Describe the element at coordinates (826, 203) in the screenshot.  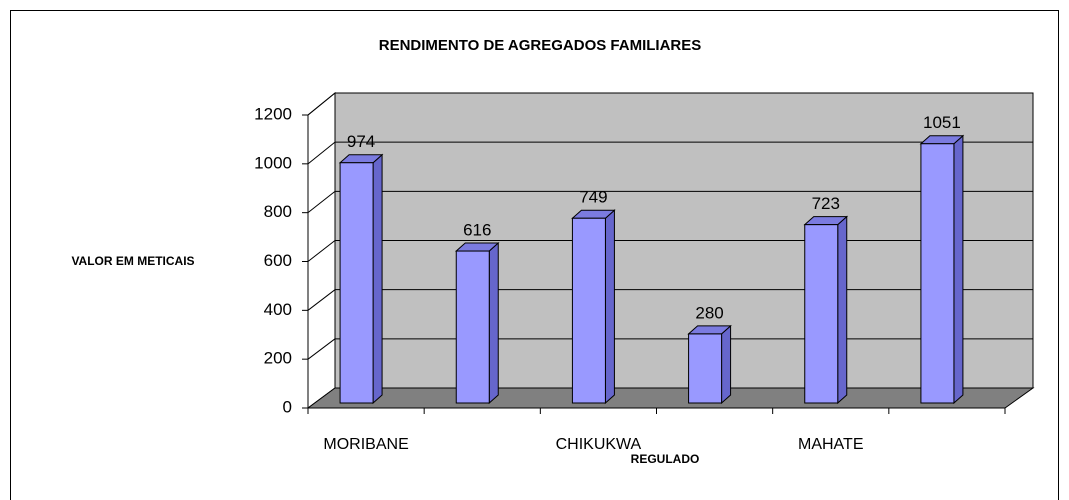
I see `data-label: 723` at that location.